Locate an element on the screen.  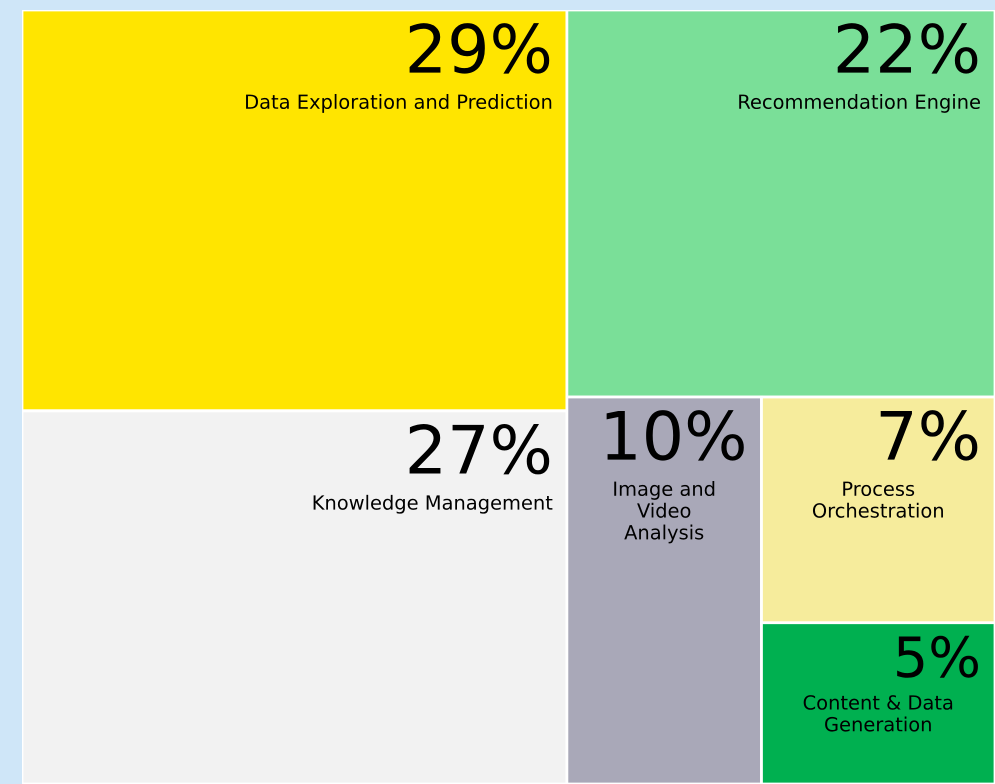
category-label: Recommendation Engine is located at coordinates (859, 103).